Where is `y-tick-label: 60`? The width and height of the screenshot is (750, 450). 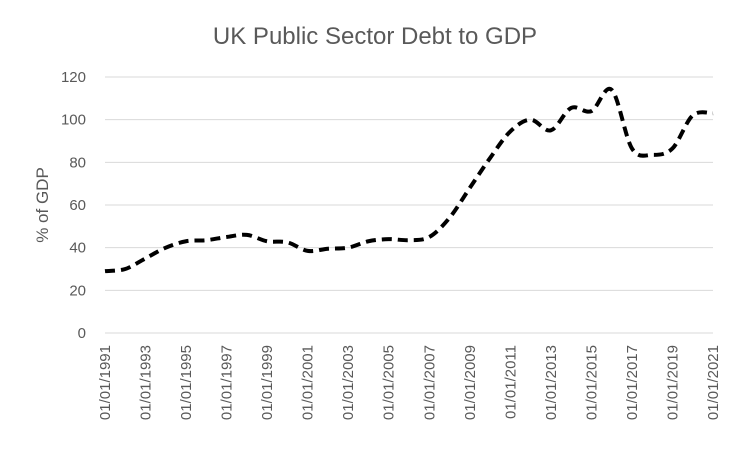
y-tick-label: 60 is located at coordinates (77, 205).